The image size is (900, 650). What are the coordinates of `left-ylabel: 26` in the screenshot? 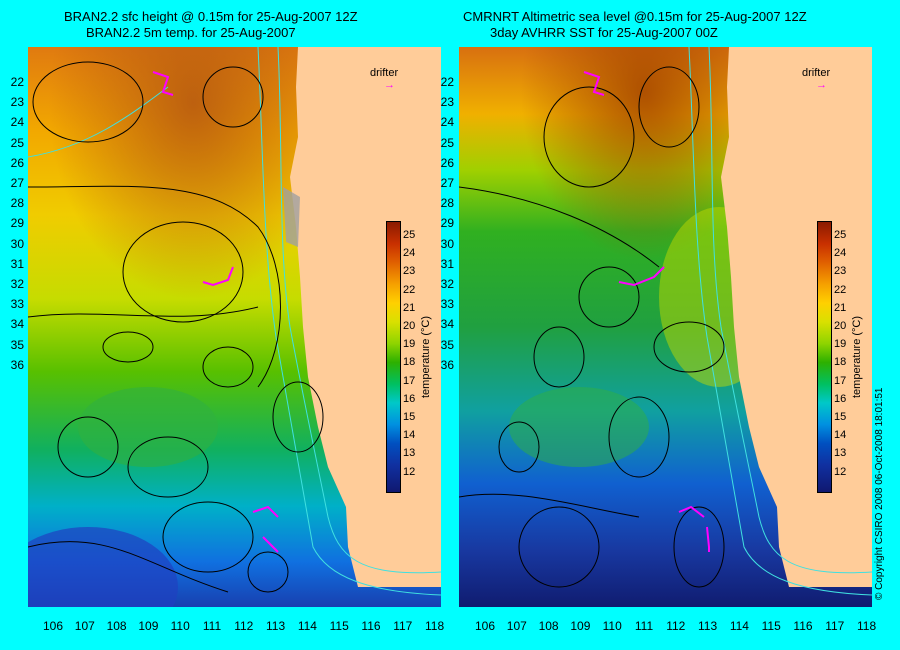 It's located at (17, 162).